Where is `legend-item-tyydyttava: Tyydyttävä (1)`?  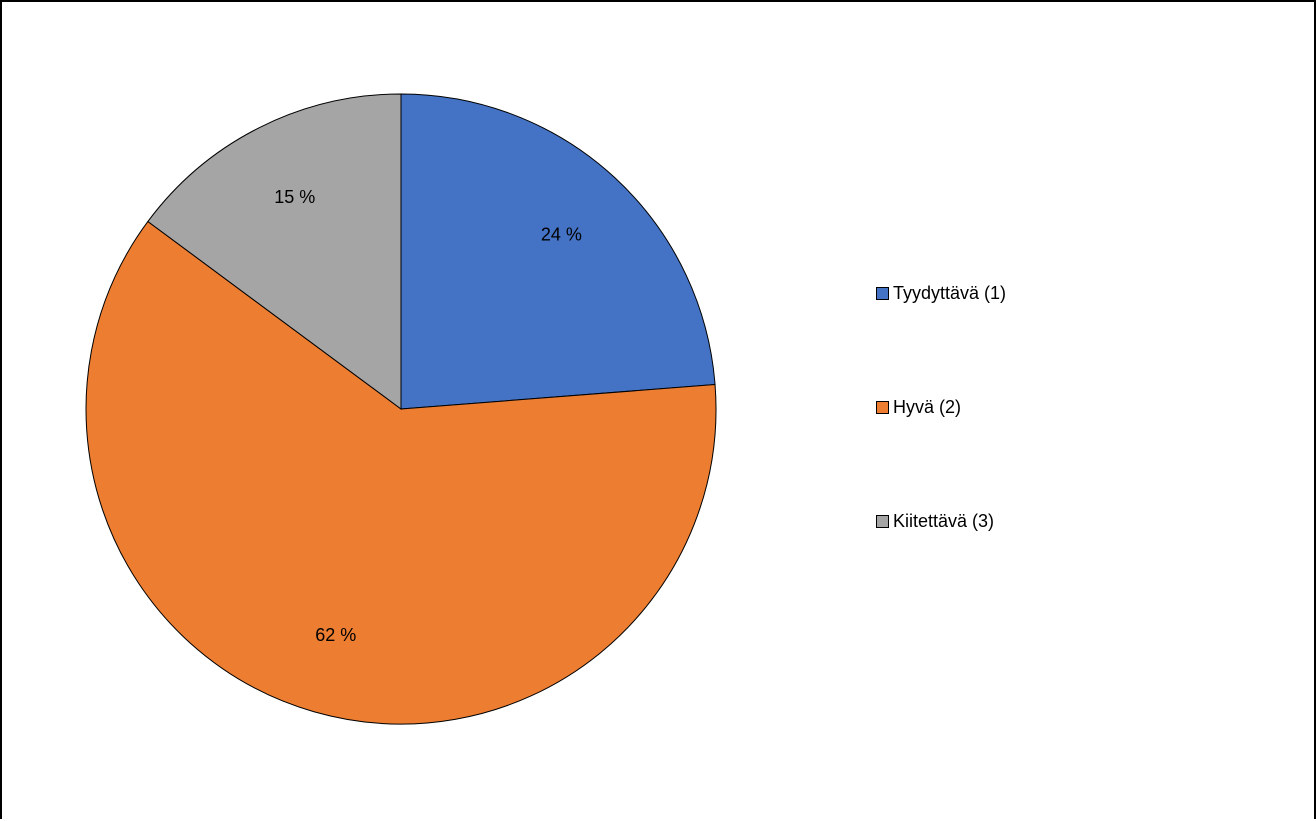 legend-item-tyydyttava: Tyydyttävä (1) is located at coordinates (941, 293).